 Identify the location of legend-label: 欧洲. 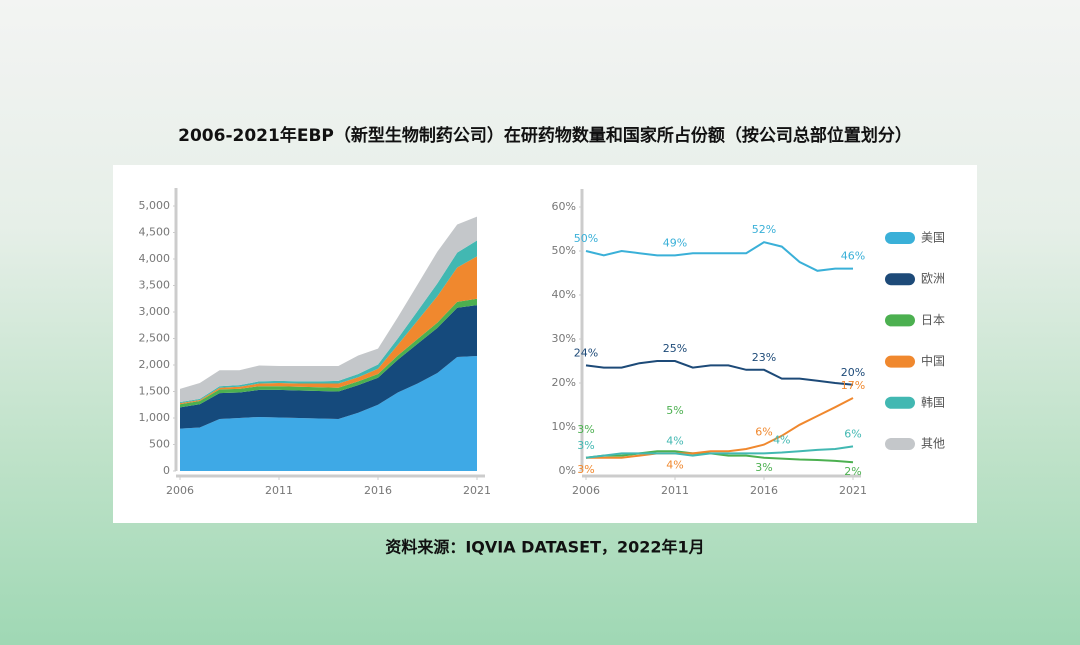
(933, 279).